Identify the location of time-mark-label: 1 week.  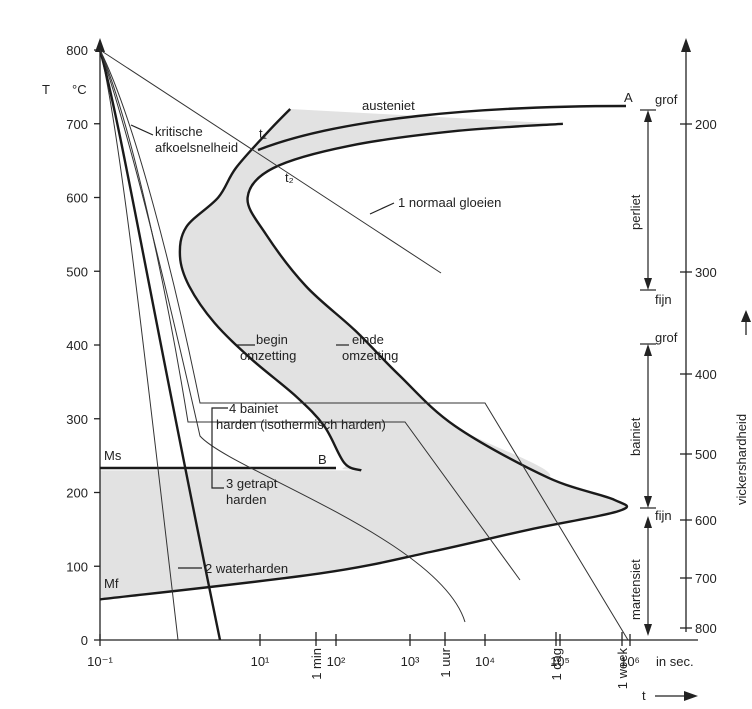
(622, 669).